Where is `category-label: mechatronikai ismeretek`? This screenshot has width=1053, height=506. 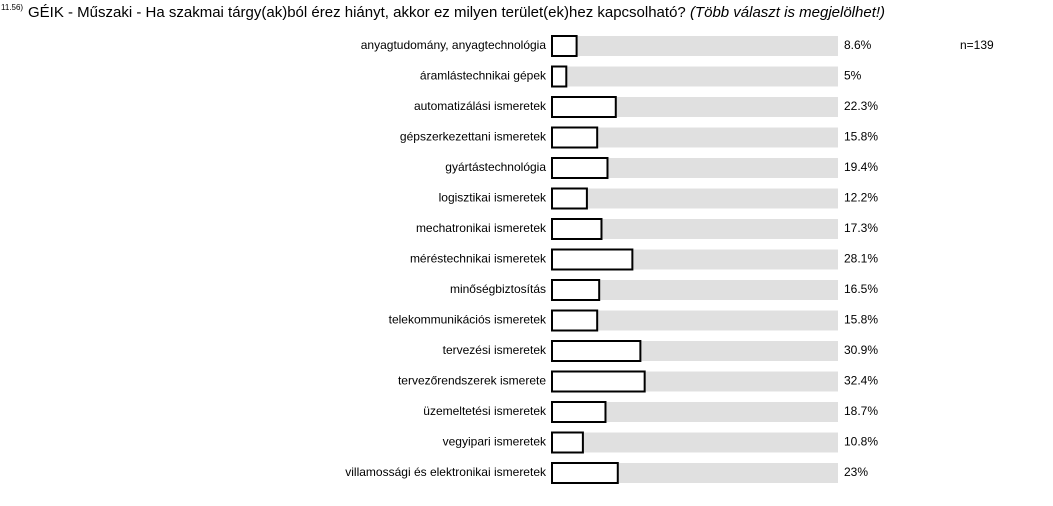 category-label: mechatronikai ismeretek is located at coordinates (481, 228).